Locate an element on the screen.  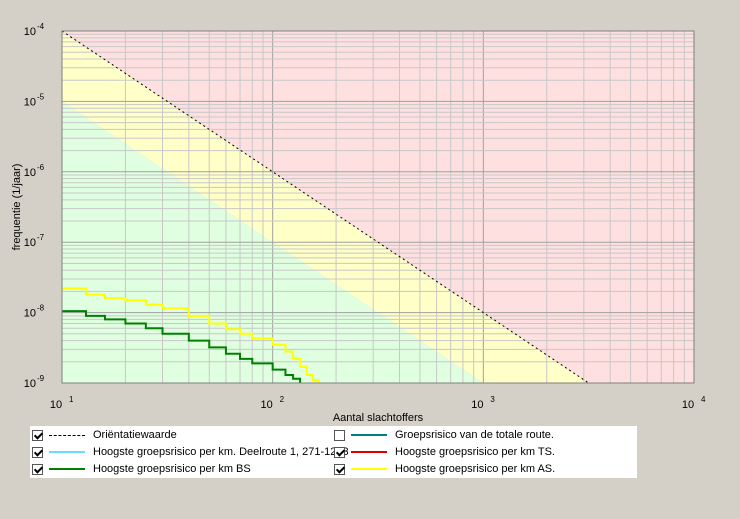
y-tick-exponent: -8 is located at coordinates (41, 308).